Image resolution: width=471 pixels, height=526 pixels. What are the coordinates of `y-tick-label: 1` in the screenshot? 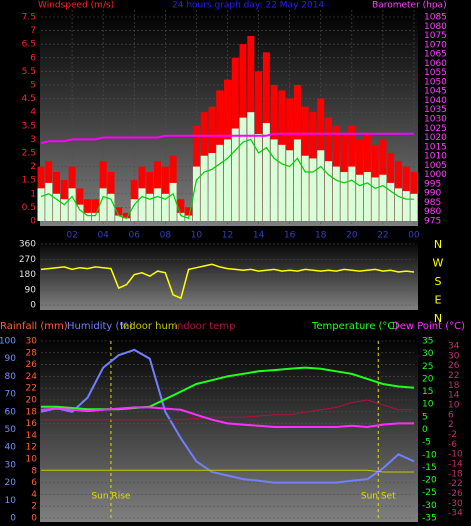 It's located at (33, 194).